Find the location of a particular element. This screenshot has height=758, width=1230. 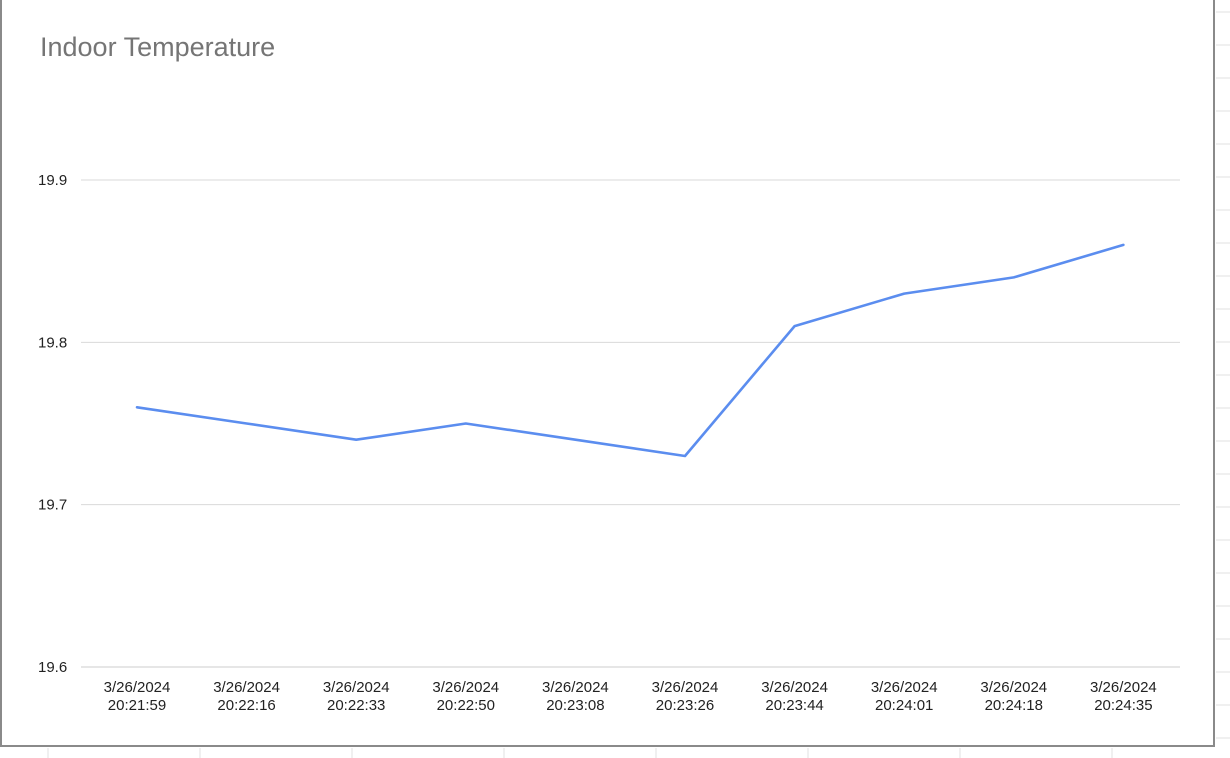

y-tick-label: 19.8 is located at coordinates (52, 342).